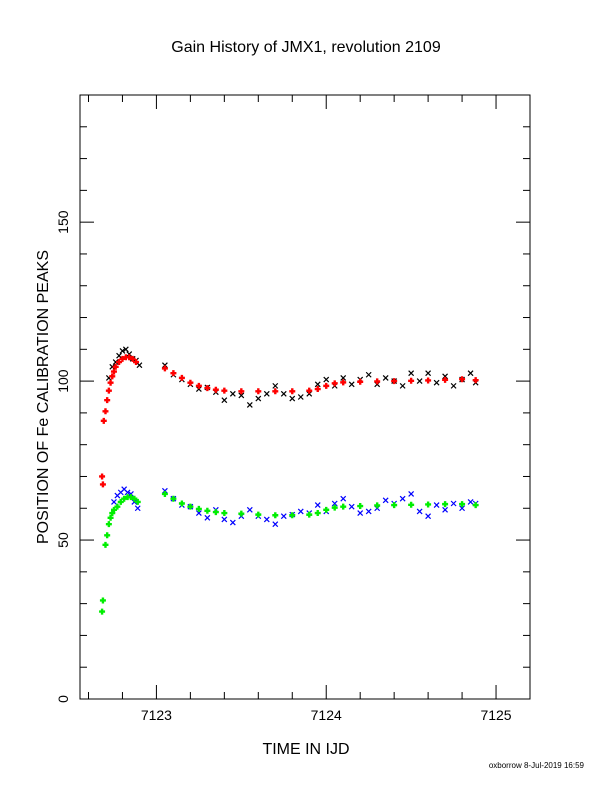 The height and width of the screenshot is (792, 612). I want to click on y-tick-label: 150, so click(63, 222).